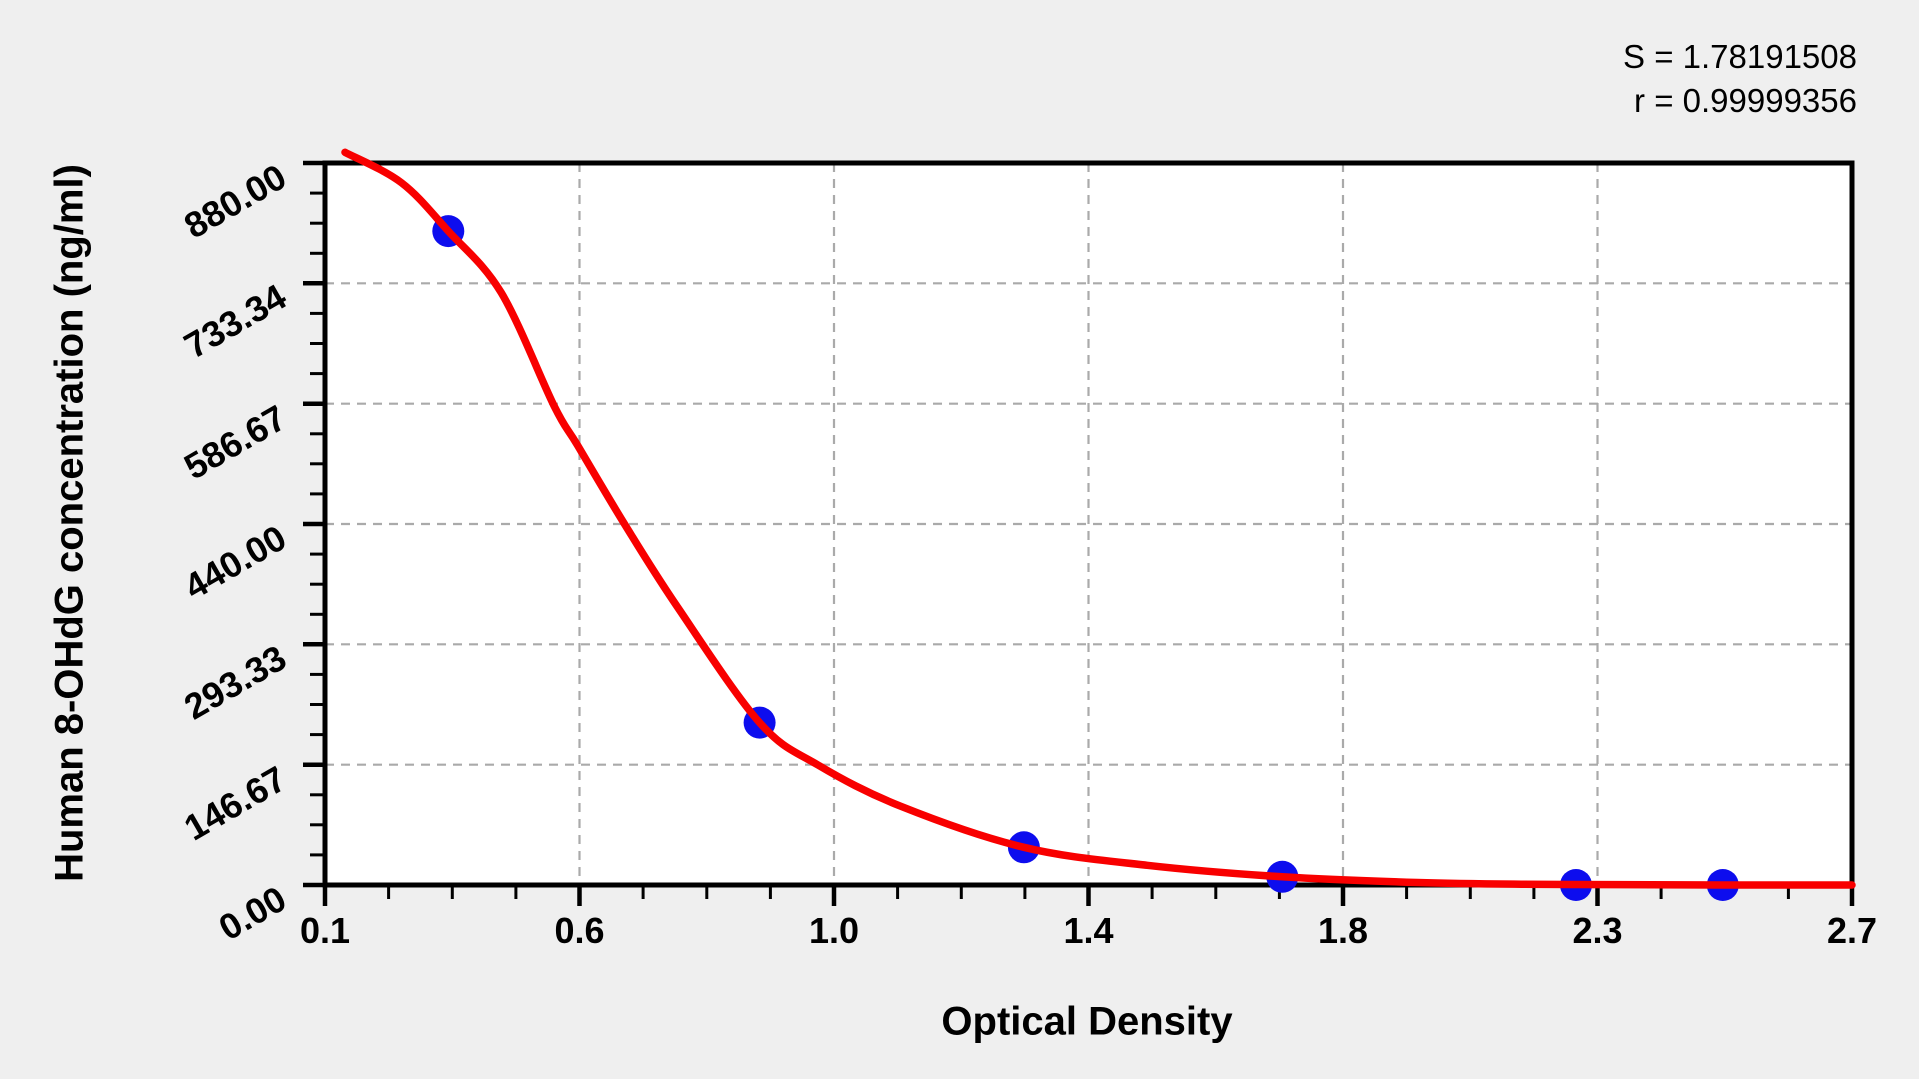 This screenshot has height=1079, width=1919. I want to click on x-tick-label: 1.8, so click(1343, 930).